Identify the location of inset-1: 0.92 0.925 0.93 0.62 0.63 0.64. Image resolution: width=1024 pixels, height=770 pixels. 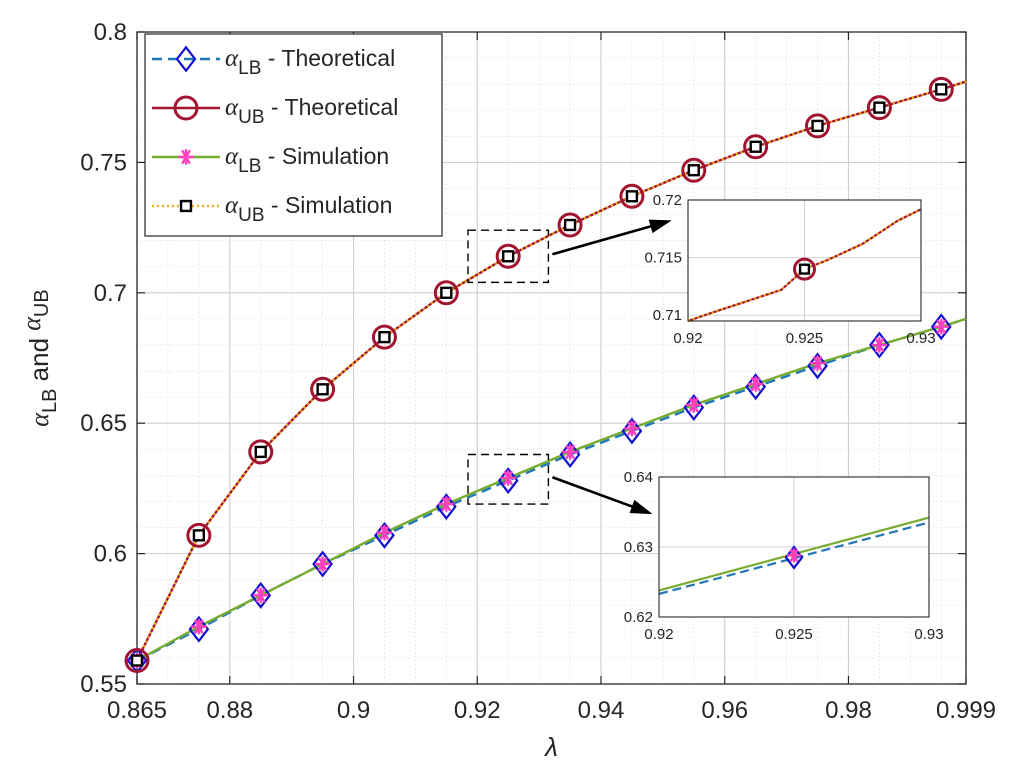
(784, 556).